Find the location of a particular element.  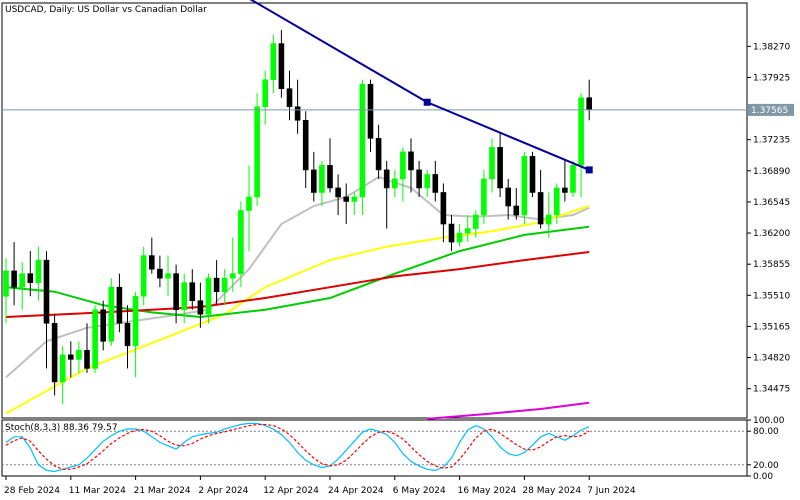

price-tick-label: 1.37925 is located at coordinates (771, 78).